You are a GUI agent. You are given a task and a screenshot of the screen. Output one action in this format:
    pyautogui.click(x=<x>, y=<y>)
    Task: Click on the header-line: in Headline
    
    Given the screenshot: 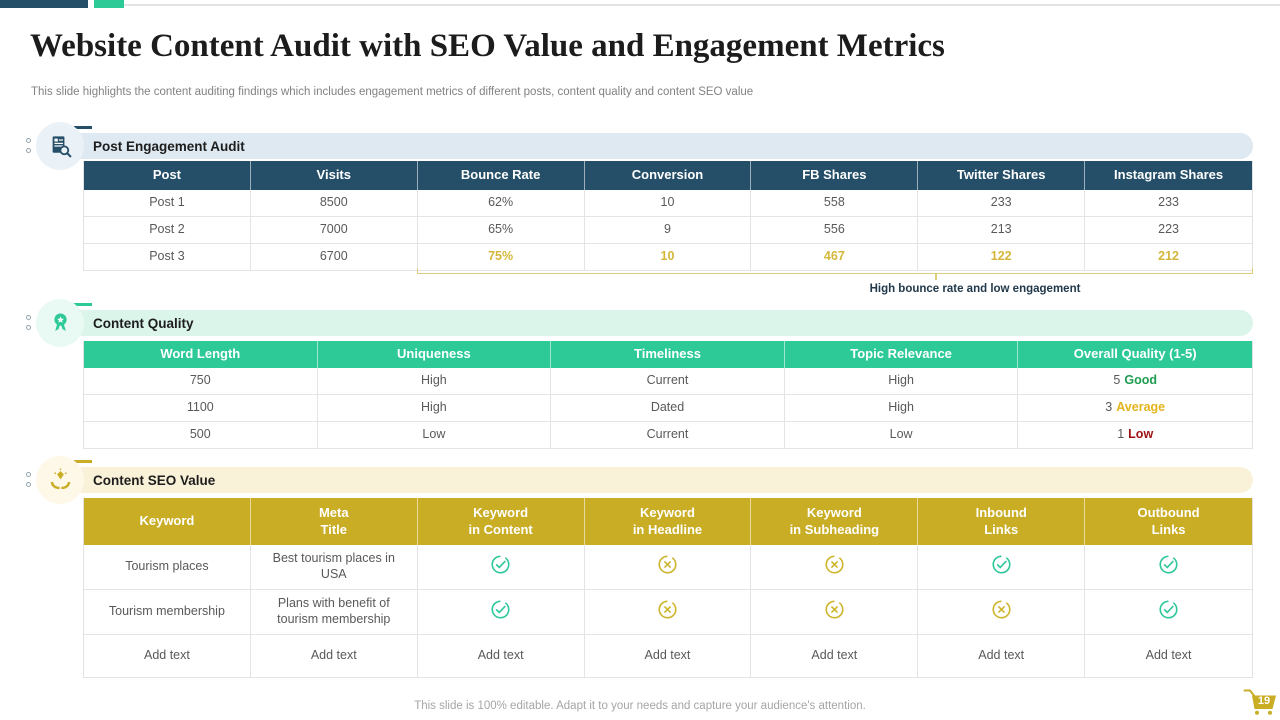 What is the action you would take?
    pyautogui.click(x=667, y=529)
    